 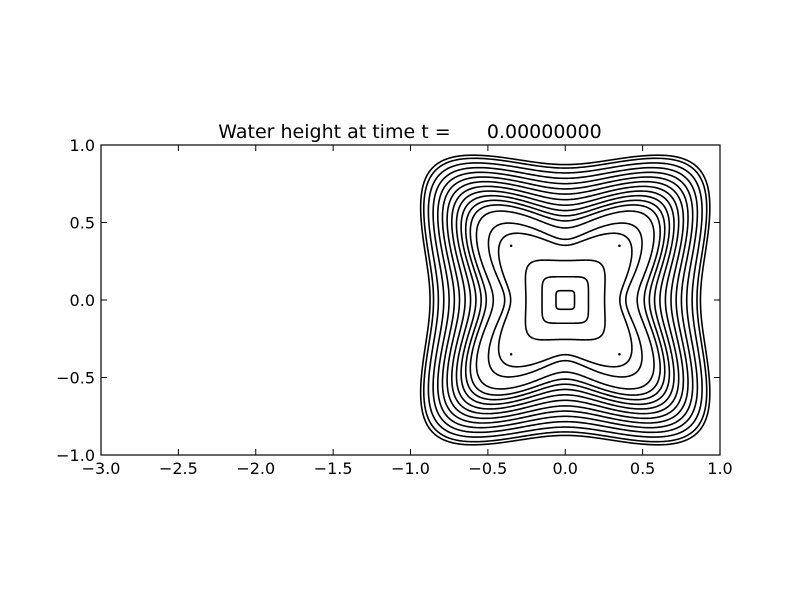 What do you see at coordinates (82, 300) in the screenshot?
I see `y-tick-label: 0.0` at bounding box center [82, 300].